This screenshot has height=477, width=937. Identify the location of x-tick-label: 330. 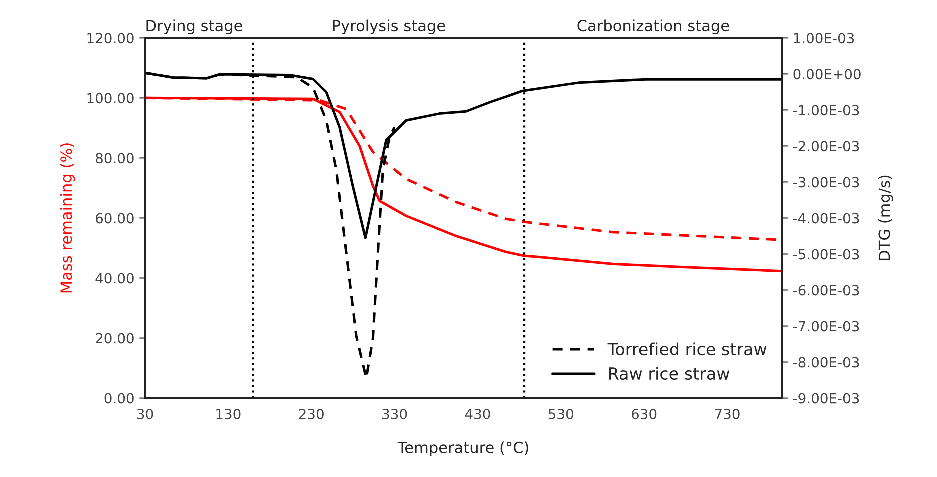
(395, 414).